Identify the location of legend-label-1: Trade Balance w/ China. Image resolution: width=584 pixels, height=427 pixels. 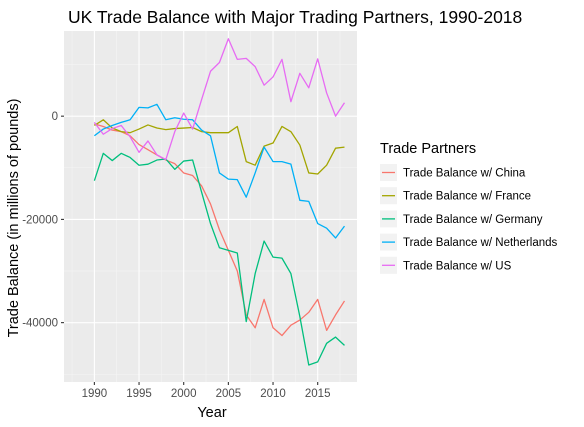
(464, 174).